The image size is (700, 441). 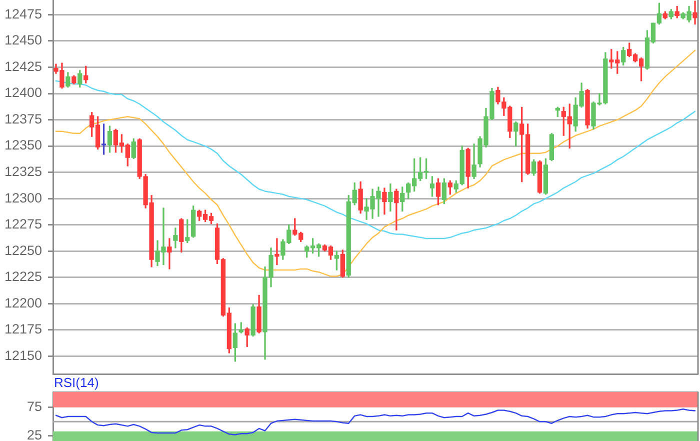 I want to click on y-tick-label: 12475, so click(x=23, y=14).